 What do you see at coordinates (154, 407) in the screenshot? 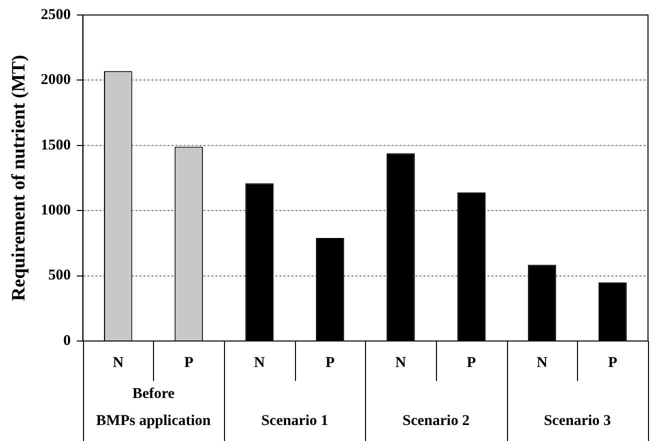
I see `text: Before BMPs application` at bounding box center [154, 407].